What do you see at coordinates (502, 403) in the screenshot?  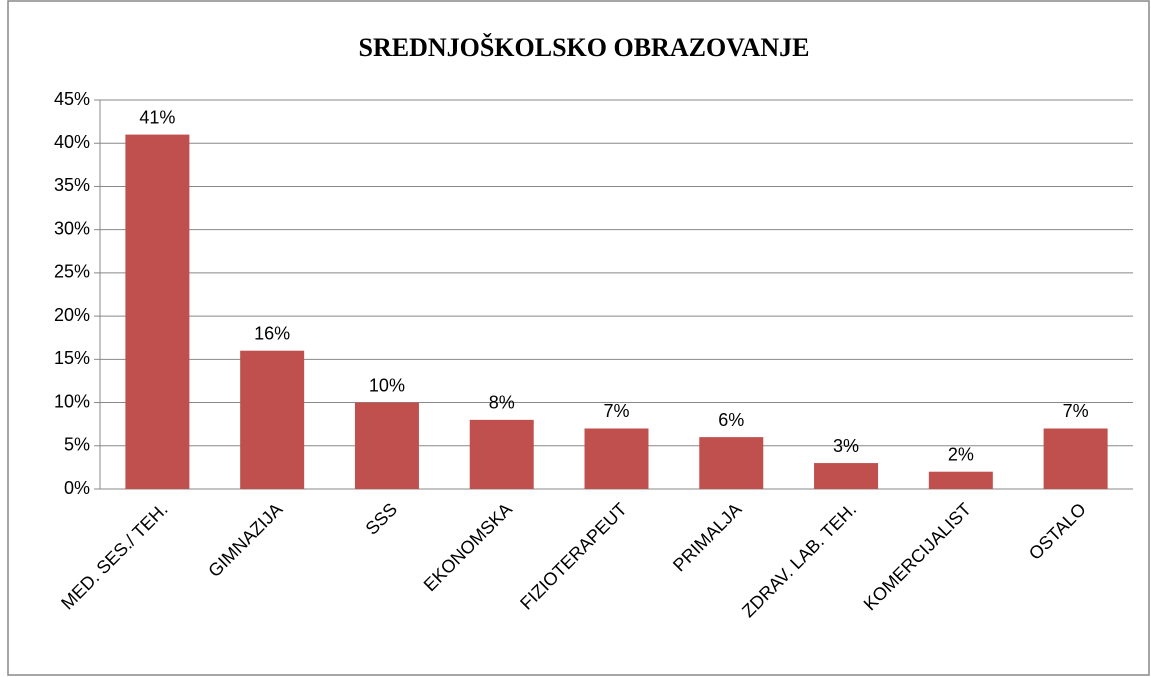 I see `data-label: 8%` at bounding box center [502, 403].